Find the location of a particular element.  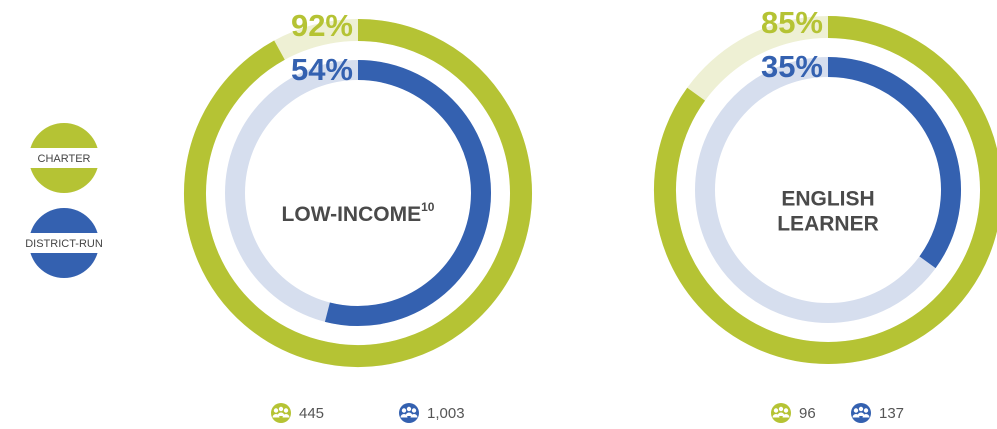

legend-label: DISTRICT-RUN is located at coordinates (64, 244).